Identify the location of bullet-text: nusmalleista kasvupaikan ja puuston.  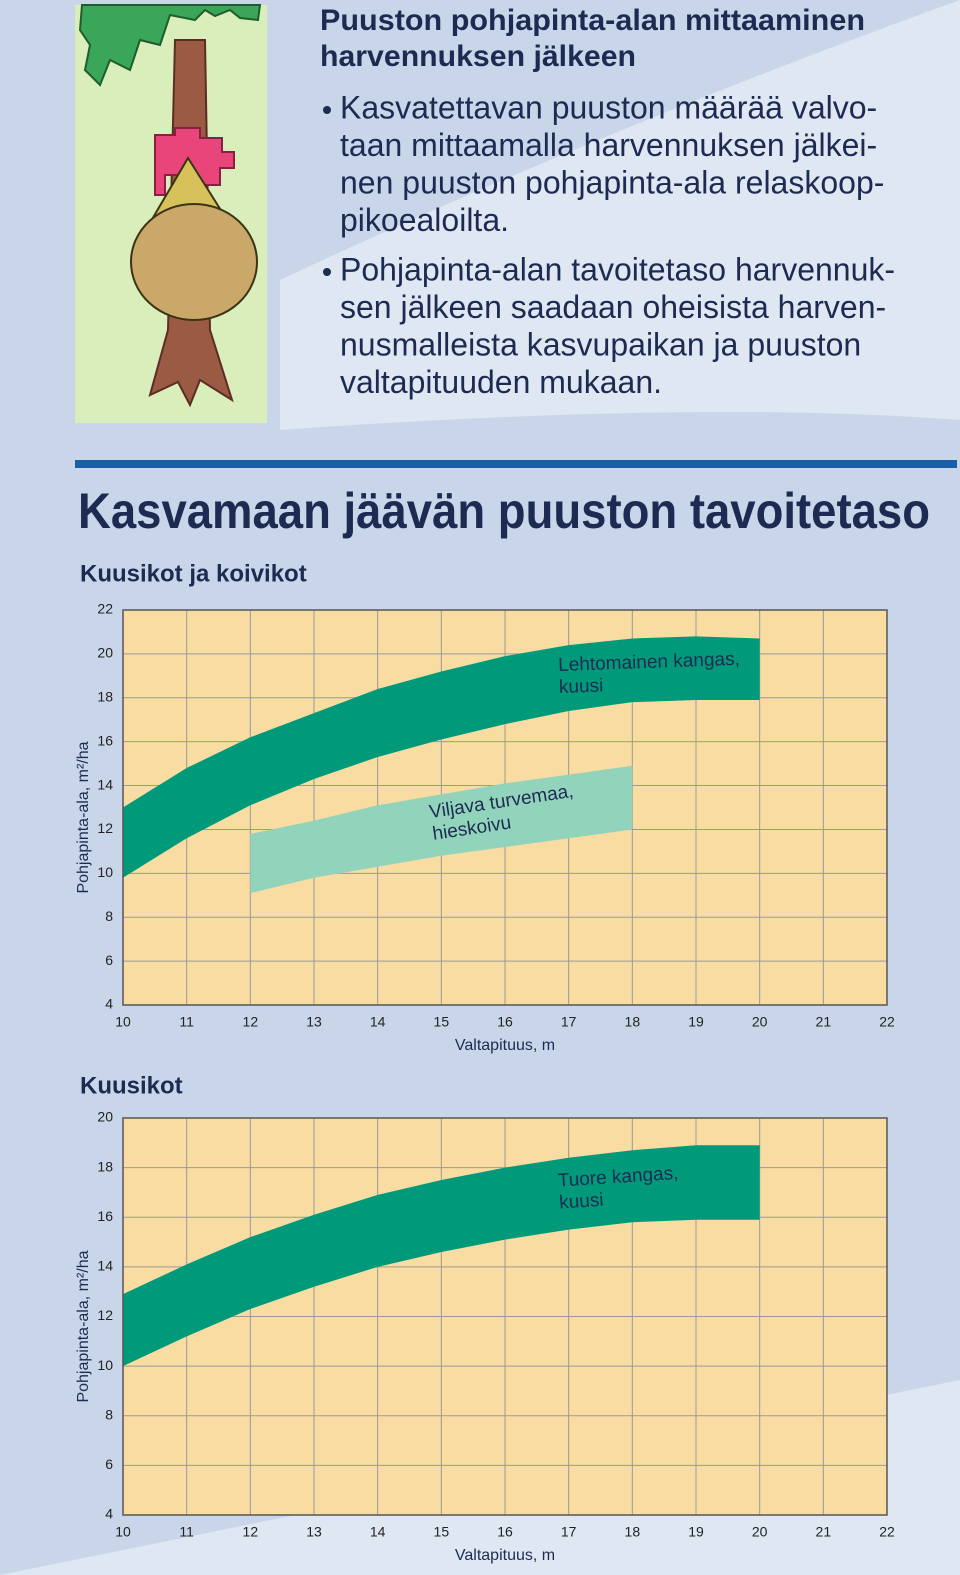
(600, 344).